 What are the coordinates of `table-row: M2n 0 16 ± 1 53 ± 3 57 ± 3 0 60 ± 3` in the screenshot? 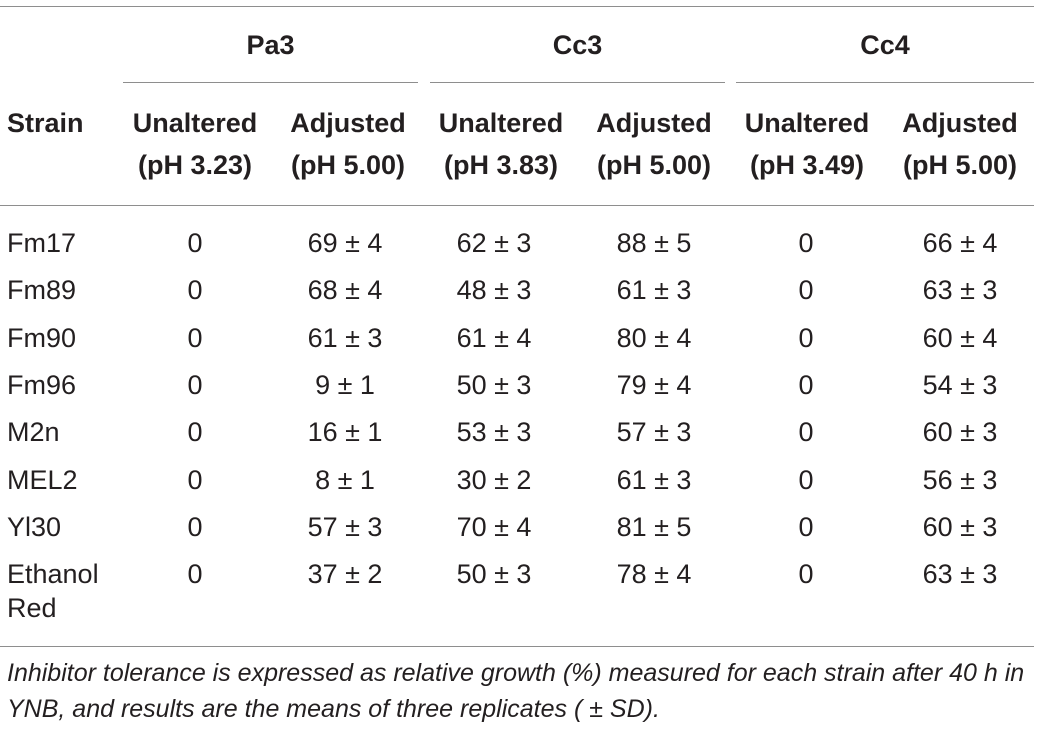 It's located at (520, 438).